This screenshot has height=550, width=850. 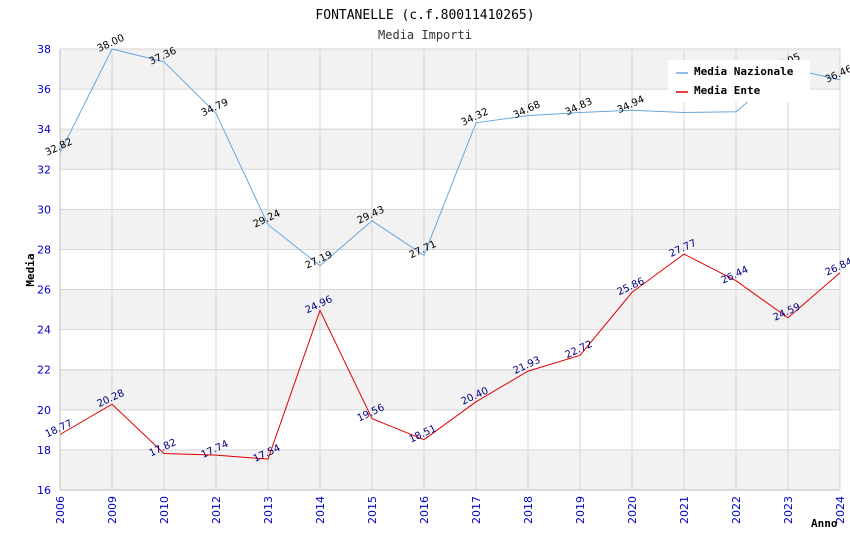 What do you see at coordinates (528, 510) in the screenshot?
I see `x-tick-label: 2018` at bounding box center [528, 510].